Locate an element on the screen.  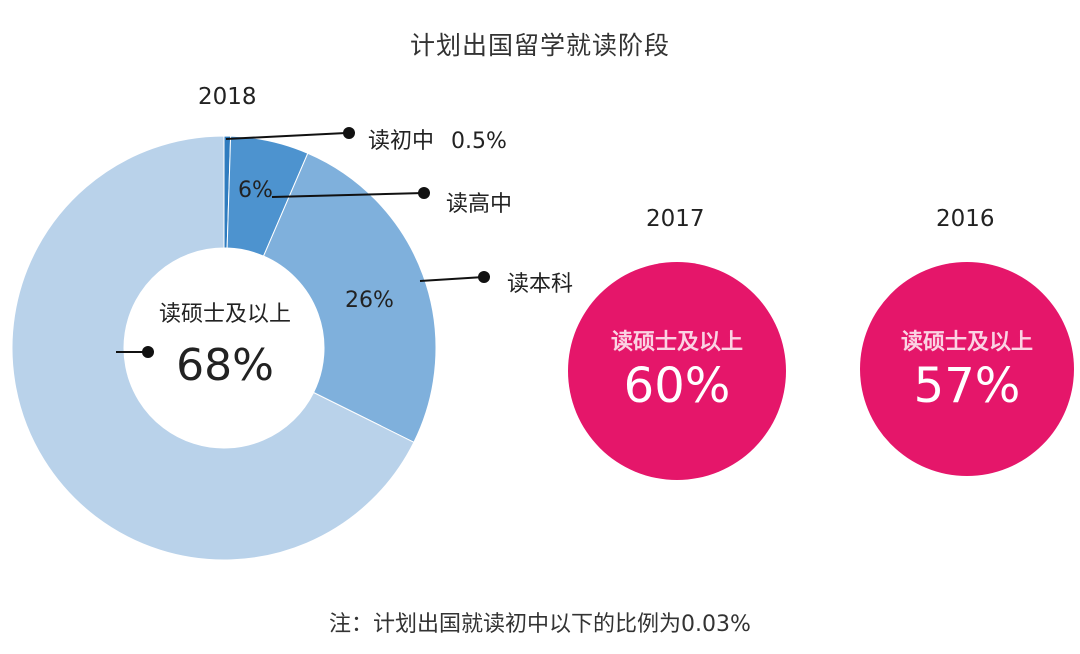
footnote: 注：计划出国就读初中以下的比例为0.03% is located at coordinates (540, 624).